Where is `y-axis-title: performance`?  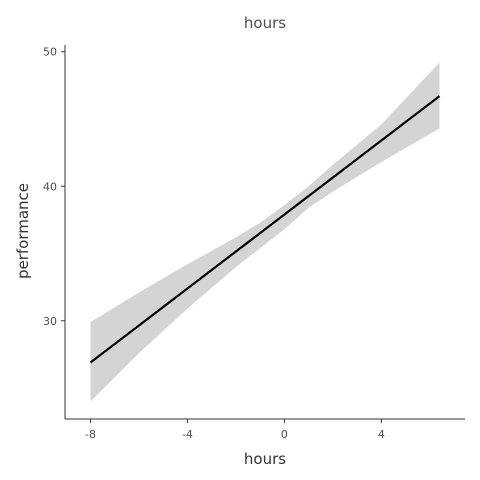
y-axis-title: performance is located at coordinates (23, 231).